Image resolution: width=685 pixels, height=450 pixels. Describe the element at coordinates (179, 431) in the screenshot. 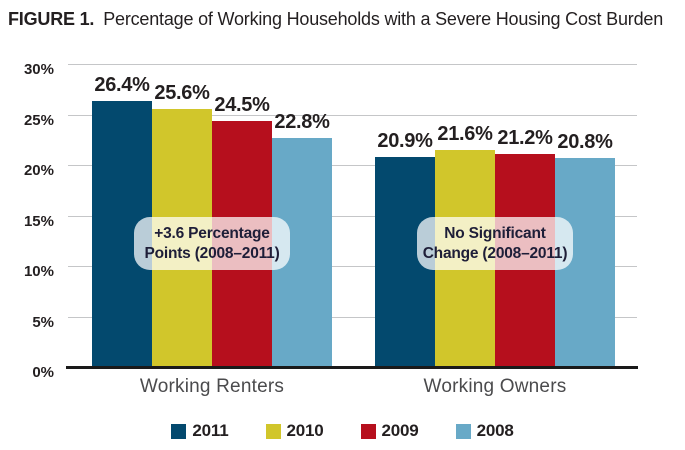

I see `legend-swatch-2011` at that location.